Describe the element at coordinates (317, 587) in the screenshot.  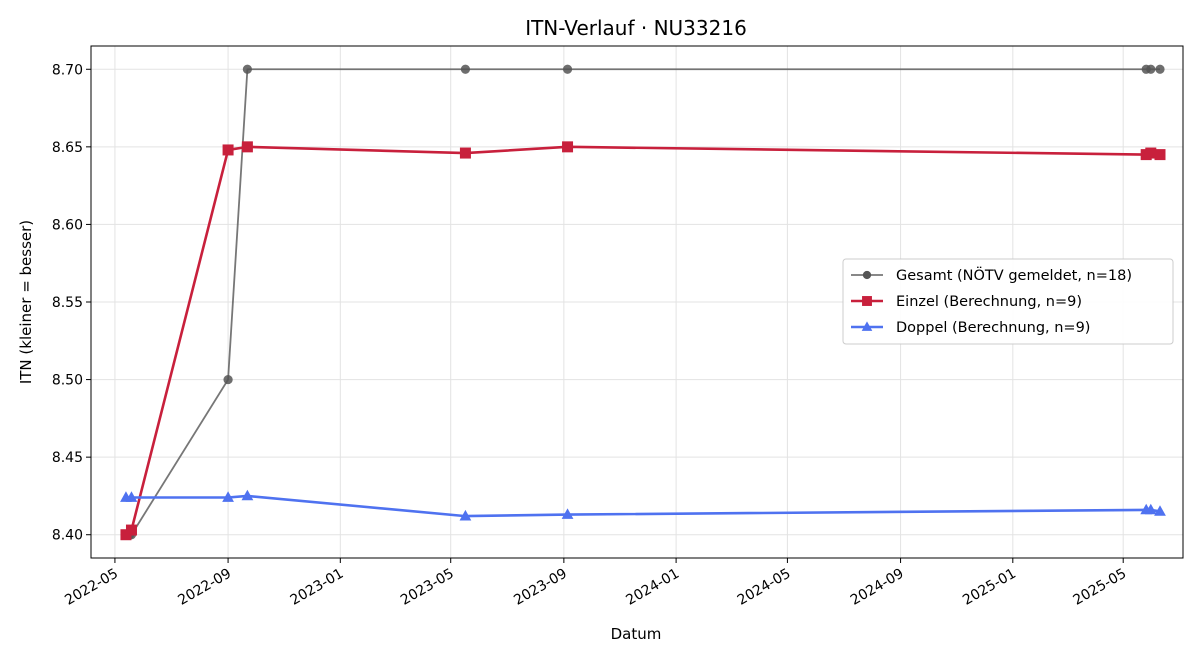
I see `x-tick-label: 2023-01` at that location.